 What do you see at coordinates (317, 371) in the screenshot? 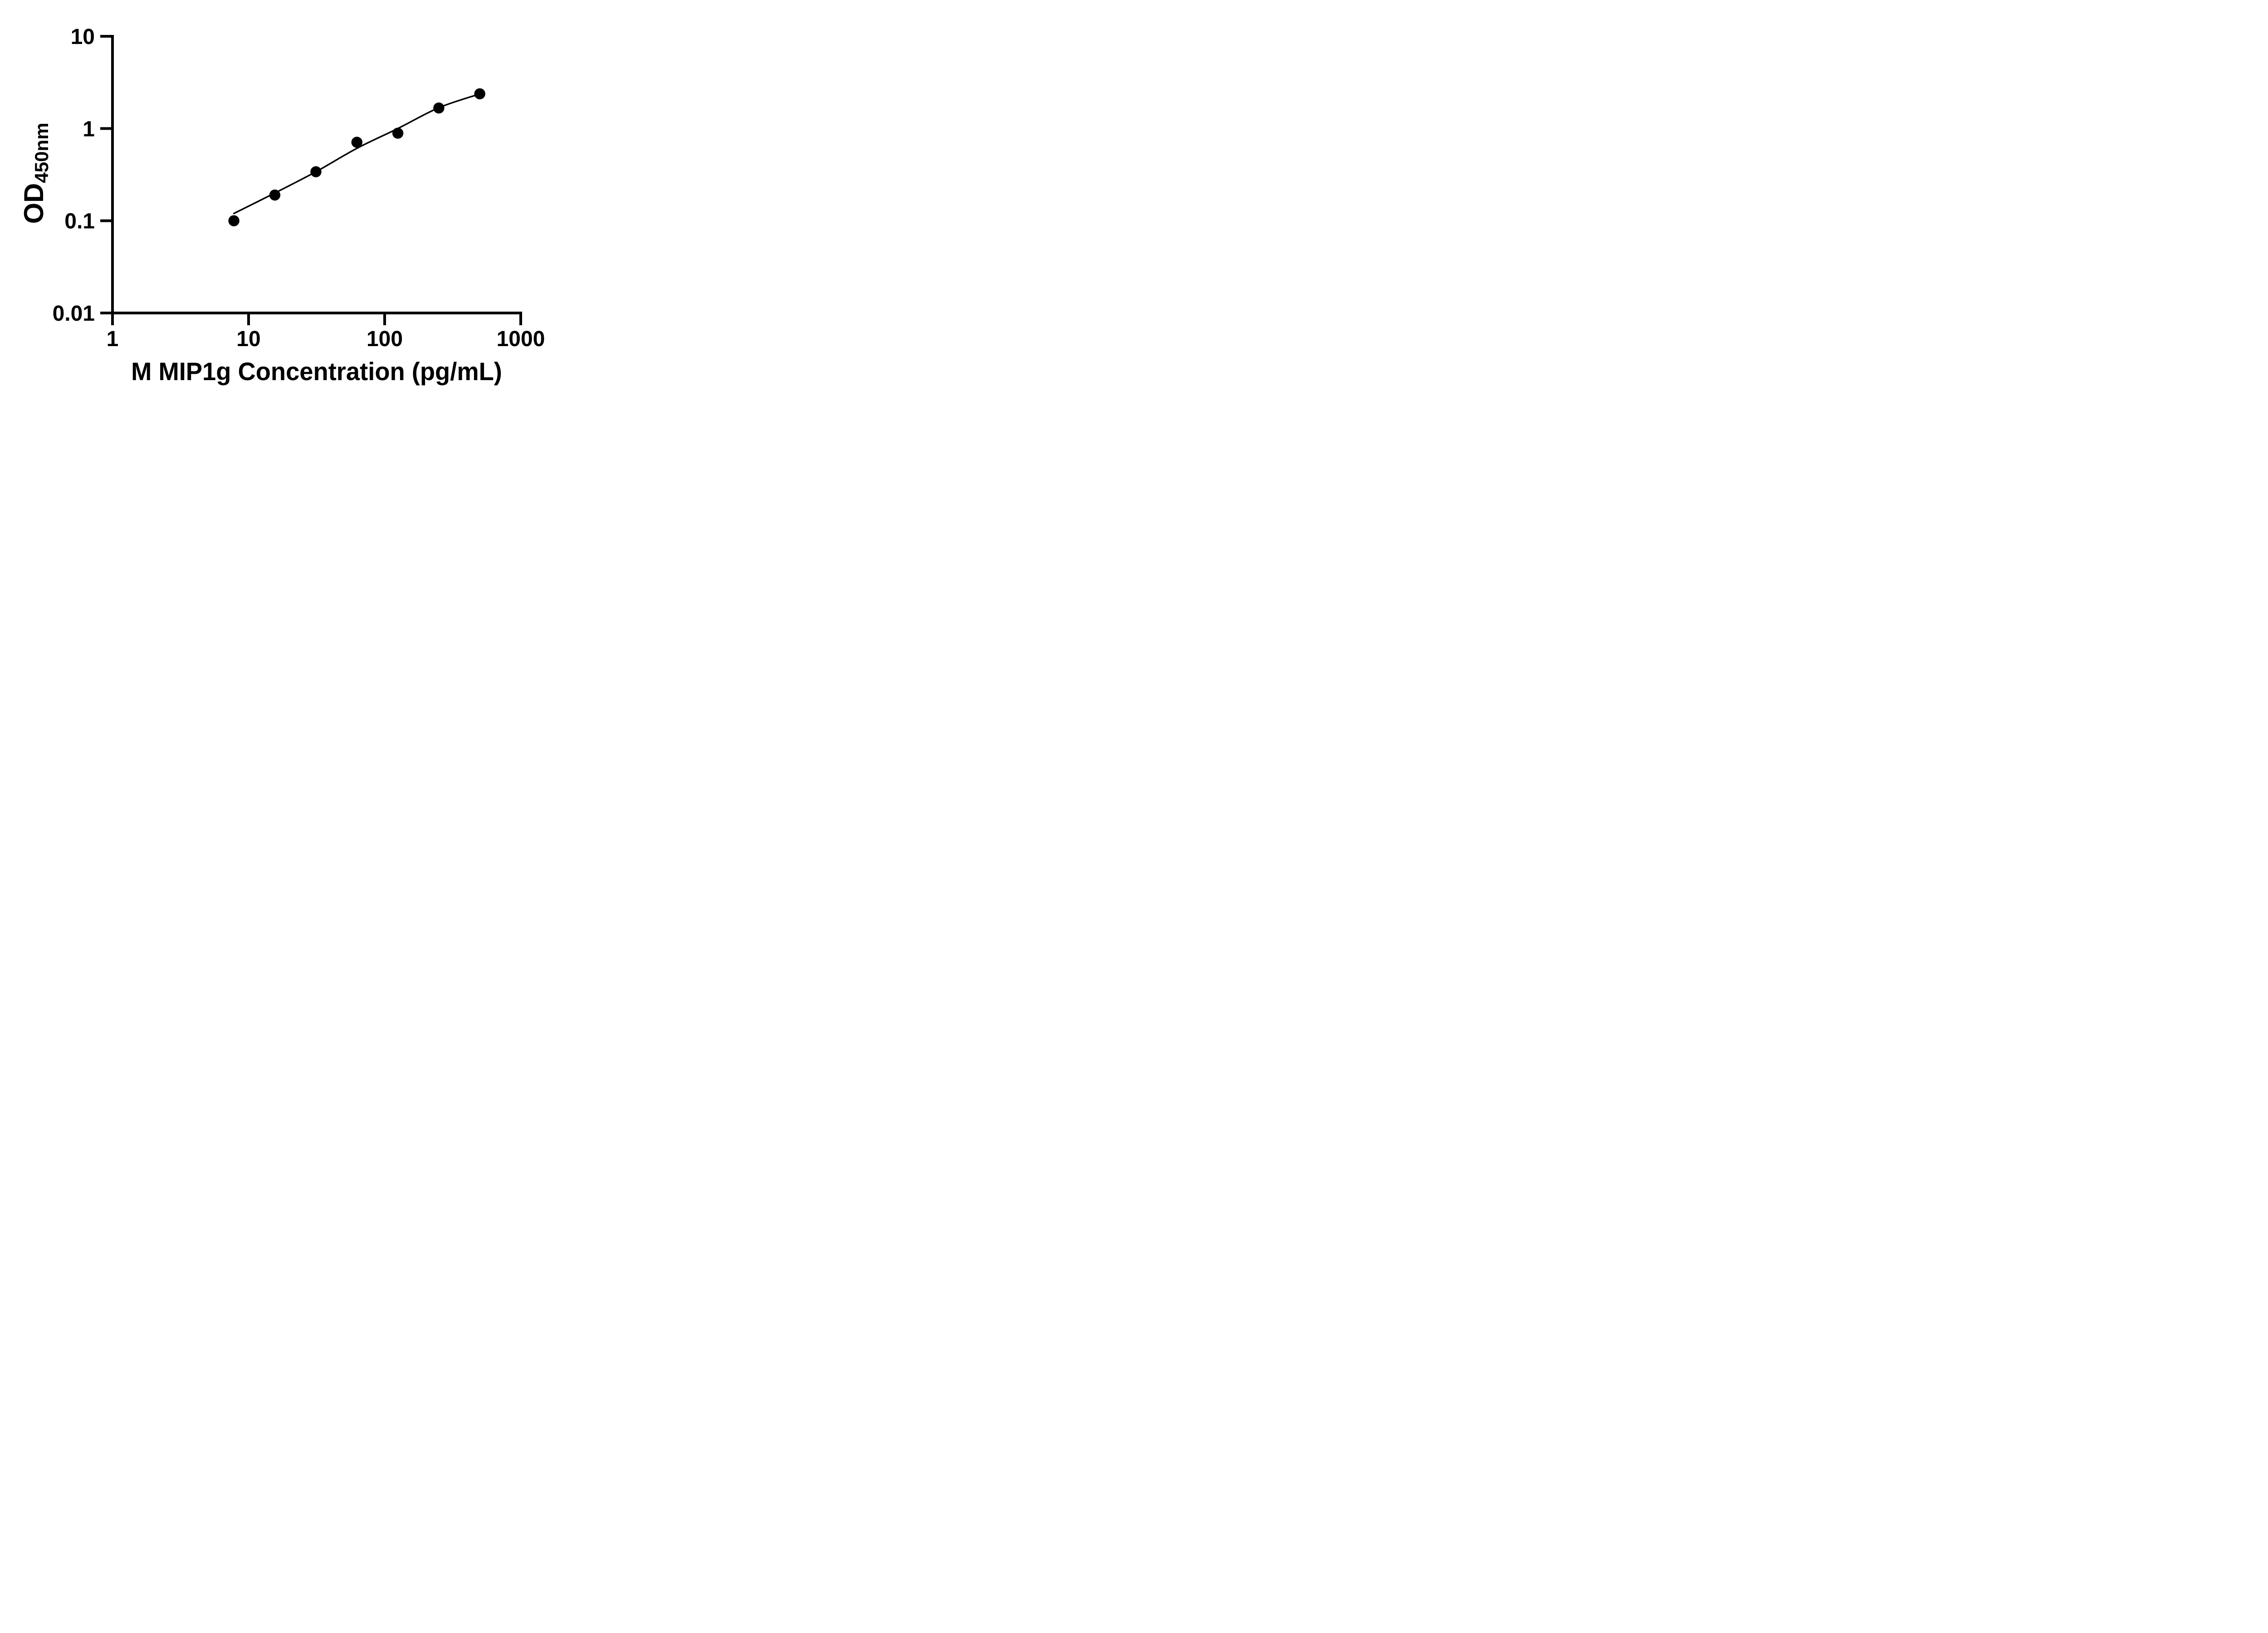
I see `x-axis-title: M MIP1g Concentration (pg/mL)` at bounding box center [317, 371].